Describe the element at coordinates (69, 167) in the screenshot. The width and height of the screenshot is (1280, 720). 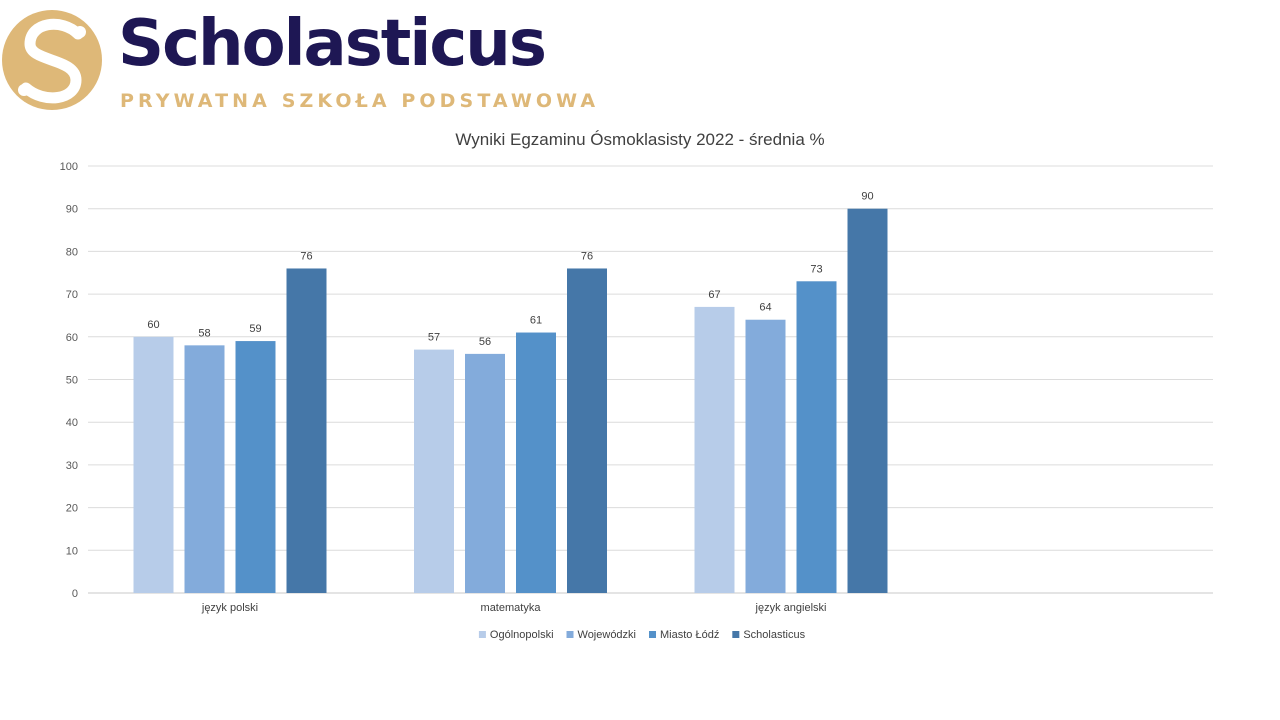
I see `y-tick-label: 100` at that location.